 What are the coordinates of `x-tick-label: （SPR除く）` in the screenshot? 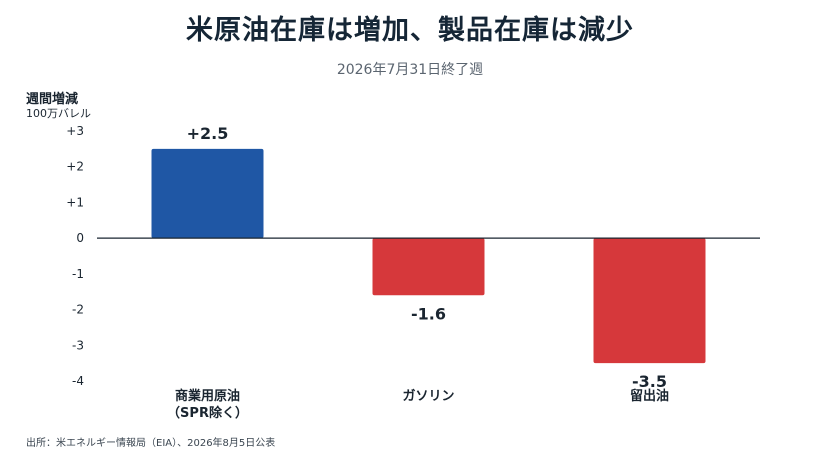 It's located at (207, 413).